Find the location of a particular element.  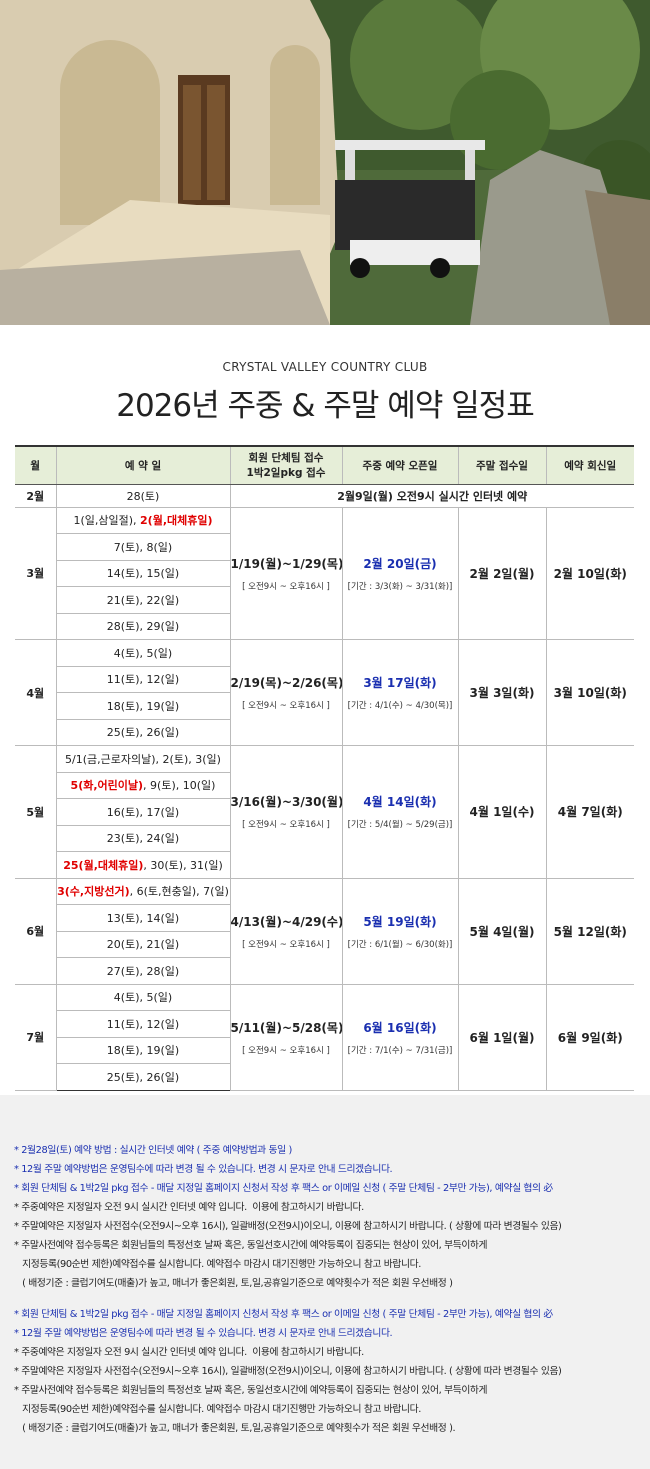

date: 20(토), 21(일) is located at coordinates (143, 944).